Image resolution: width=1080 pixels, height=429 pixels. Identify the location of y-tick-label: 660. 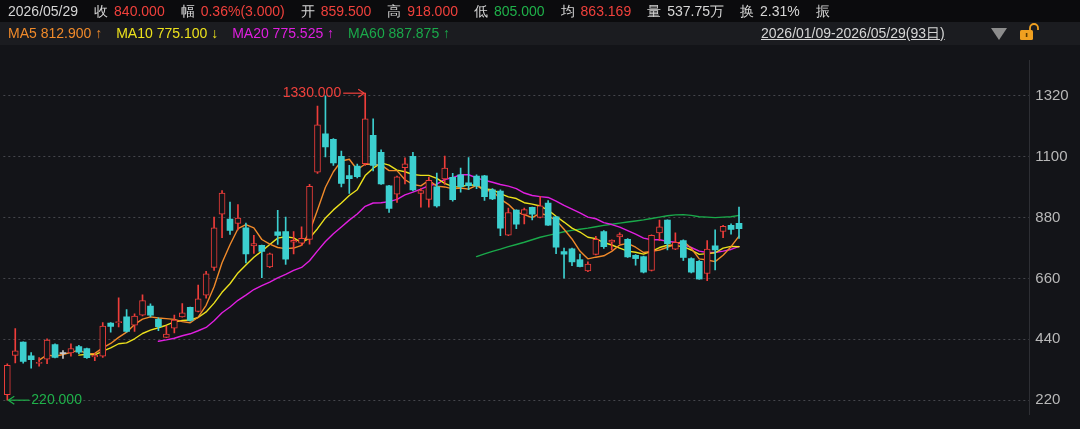
(1048, 277).